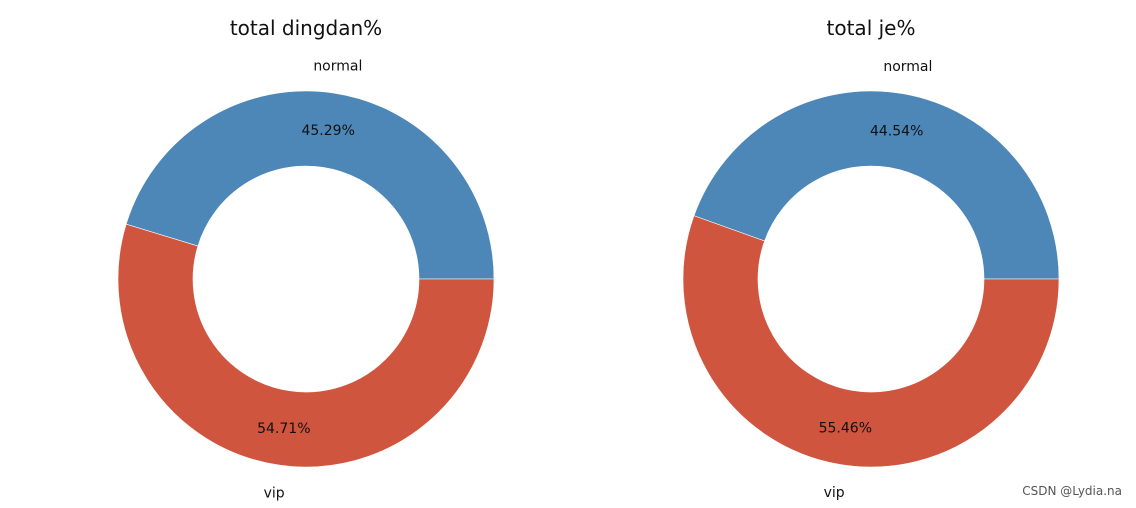 Image resolution: width=1136 pixels, height=508 pixels. Describe the element at coordinates (1072, 491) in the screenshot. I see `watermark: CSDN @Lydia.na` at that location.